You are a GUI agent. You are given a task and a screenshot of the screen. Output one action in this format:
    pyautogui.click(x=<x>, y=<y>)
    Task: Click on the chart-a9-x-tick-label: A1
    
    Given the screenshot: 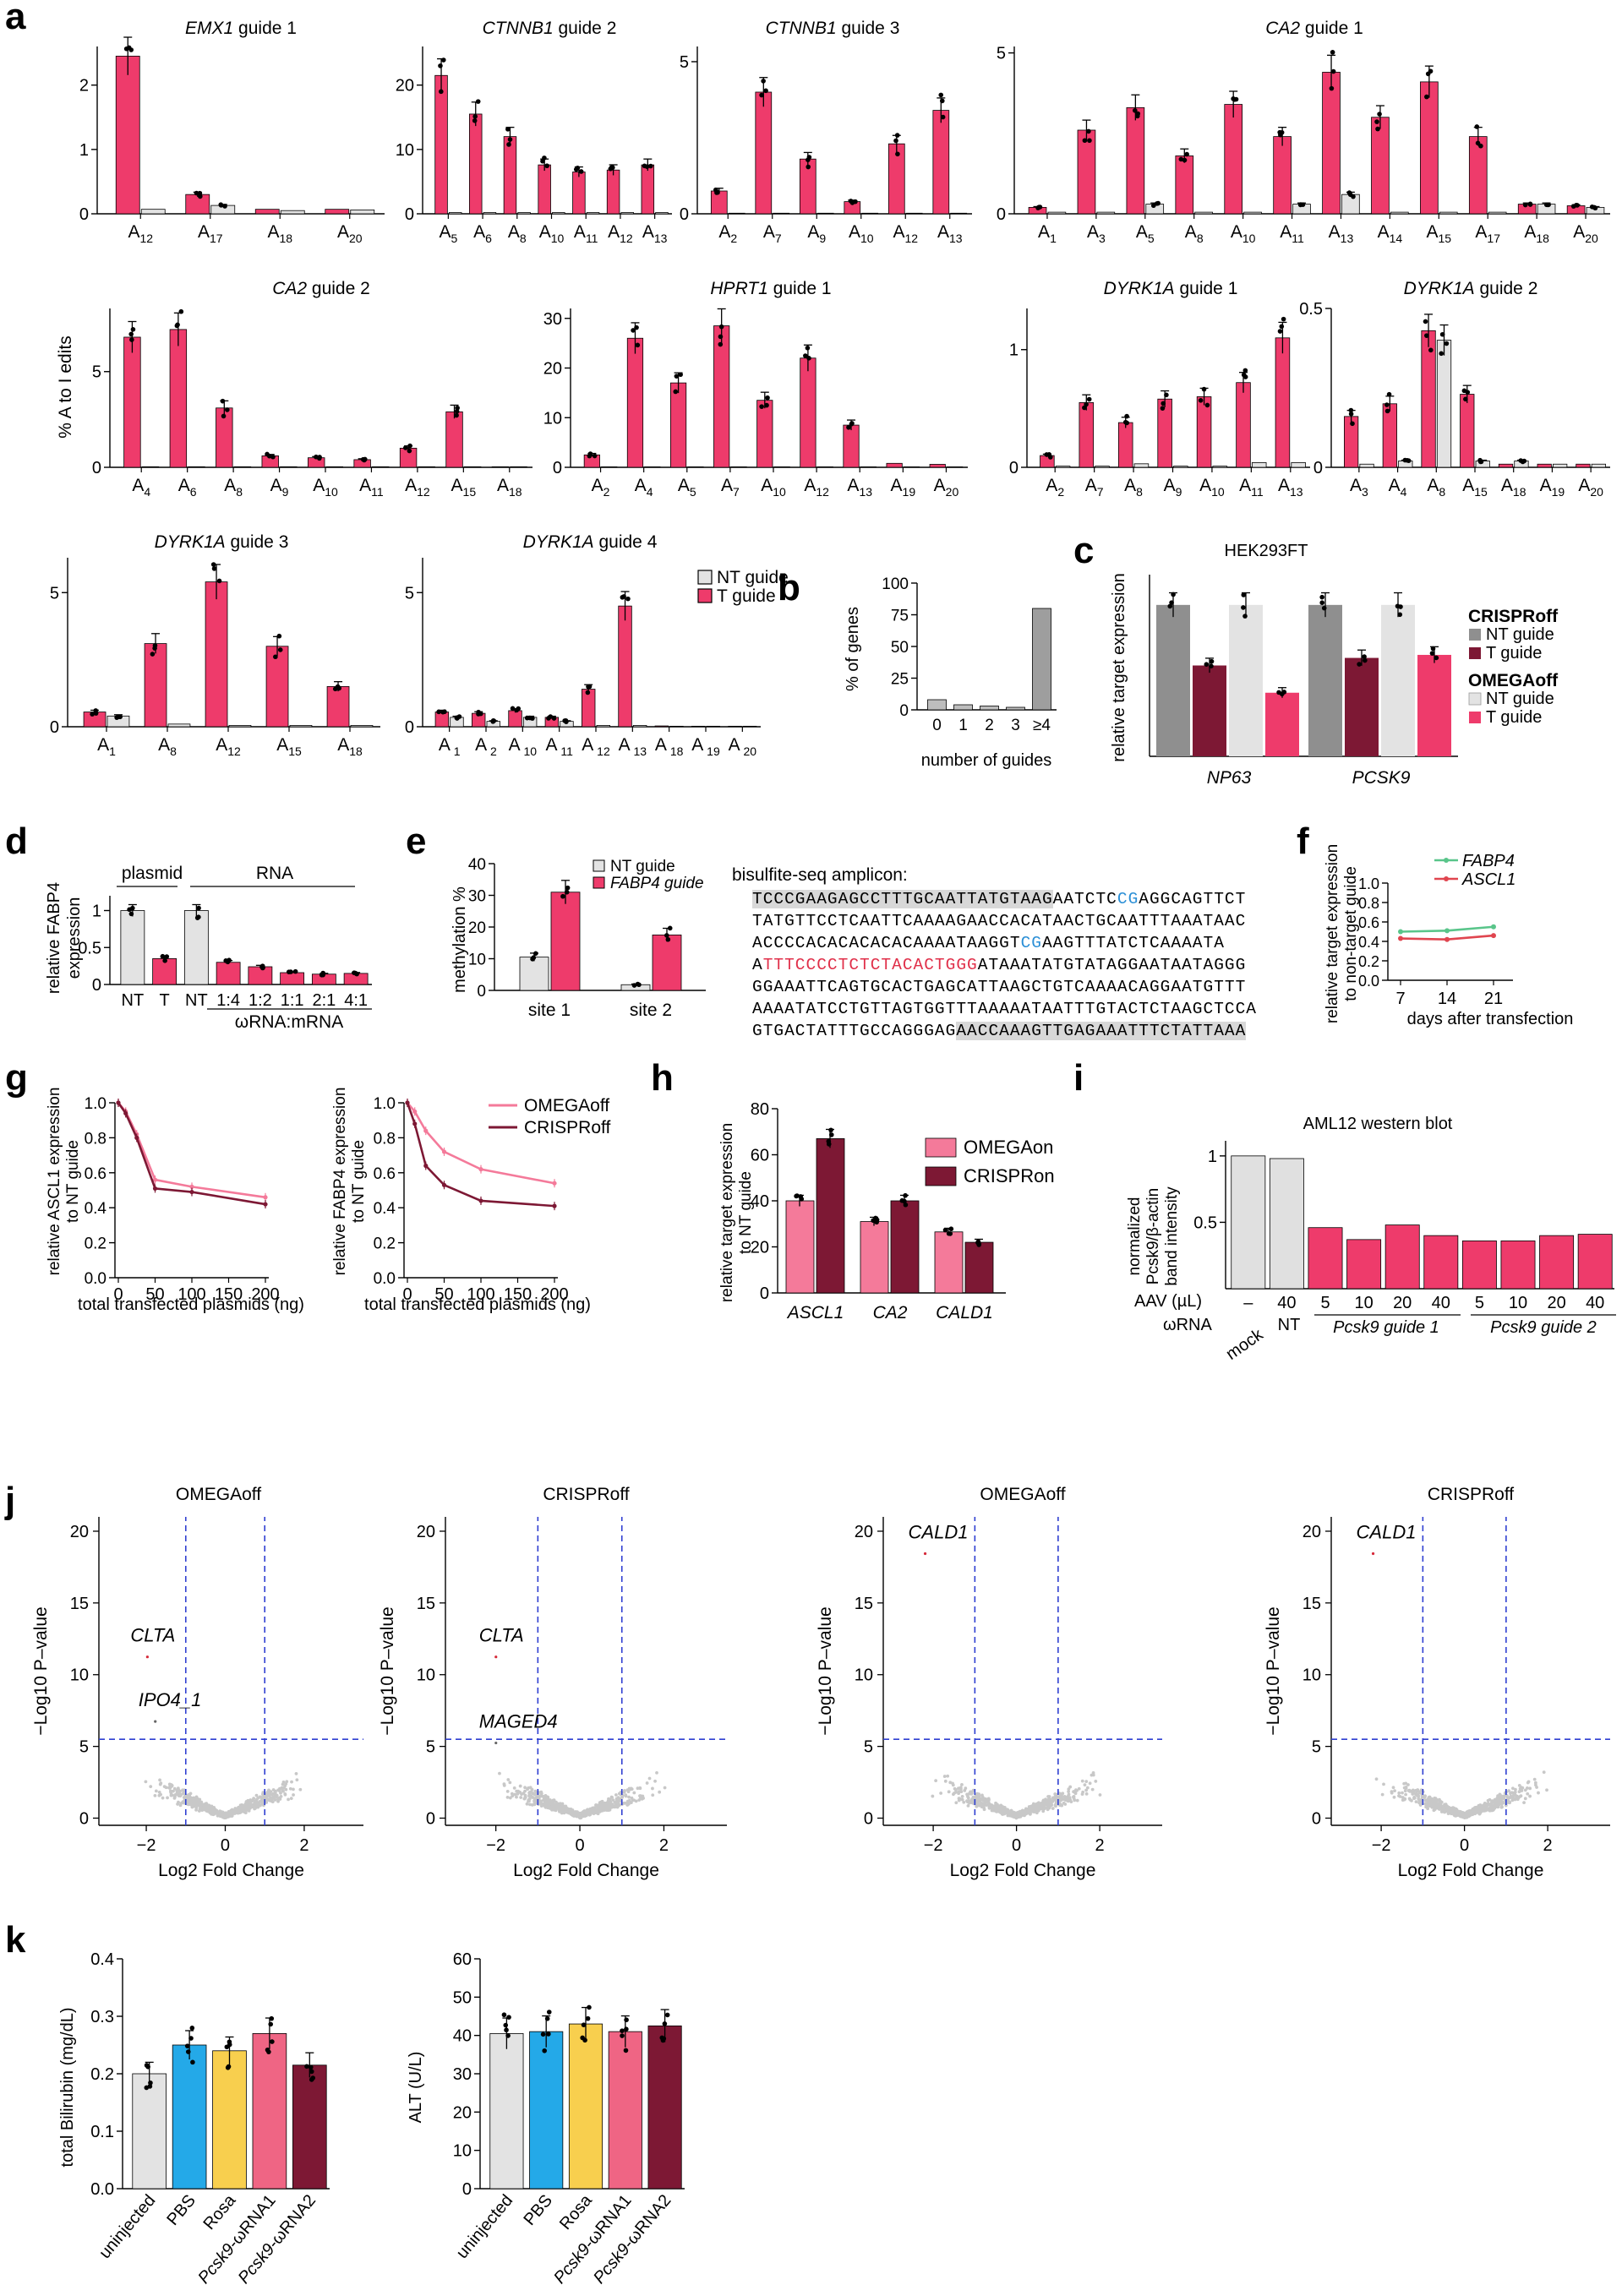 What is the action you would take?
    pyautogui.click(x=106, y=747)
    